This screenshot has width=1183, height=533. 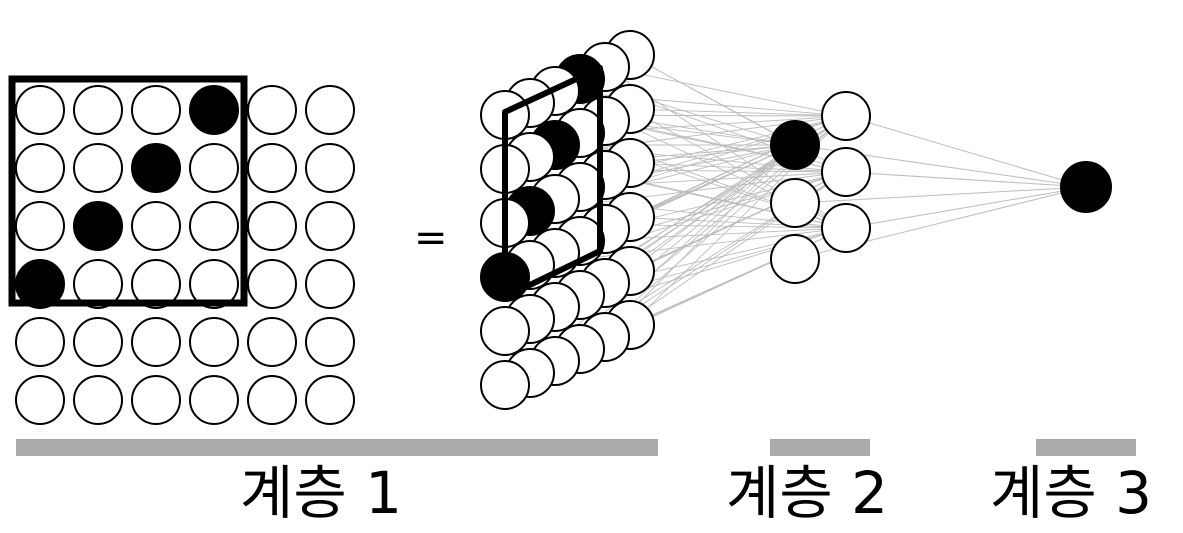 I want to click on layer3-label: 계층 3, so click(x=1071, y=493).